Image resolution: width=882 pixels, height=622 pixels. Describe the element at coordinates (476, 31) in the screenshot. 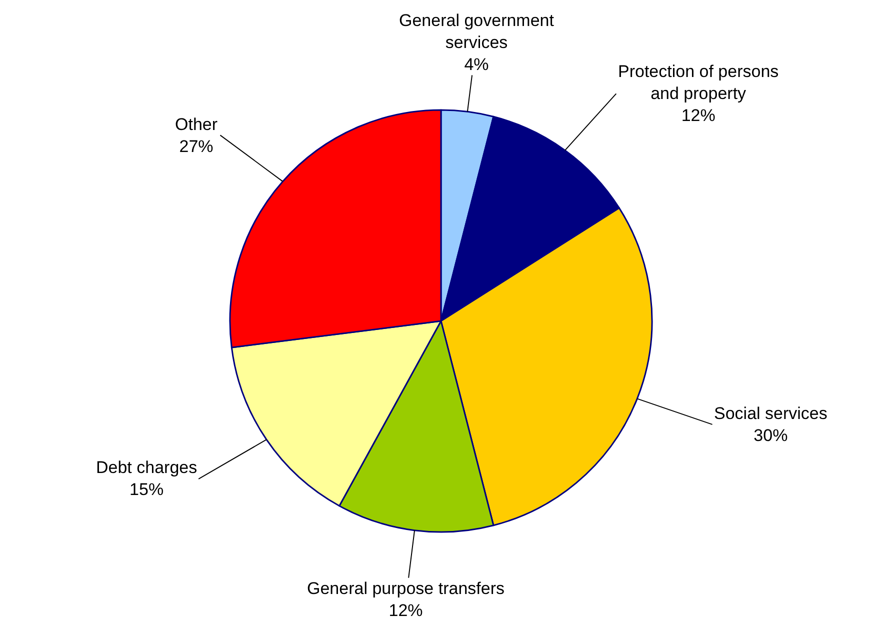

I see `slice-label: General government services` at that location.